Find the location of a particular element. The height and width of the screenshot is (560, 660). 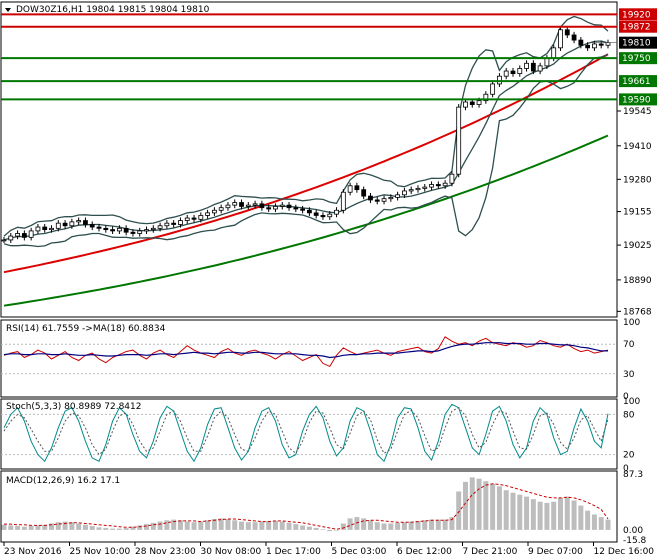

macd-panel-frame is located at coordinates (309, 506).